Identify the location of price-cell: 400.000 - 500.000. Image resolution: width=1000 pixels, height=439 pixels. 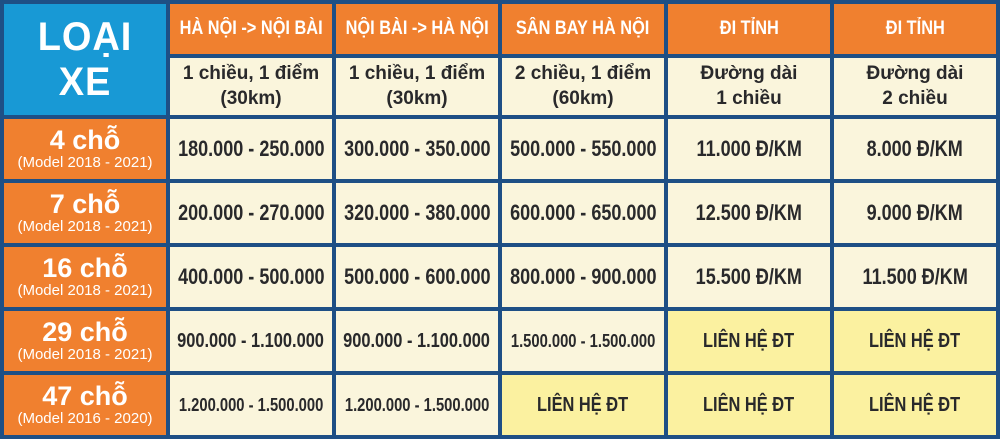
(251, 277).